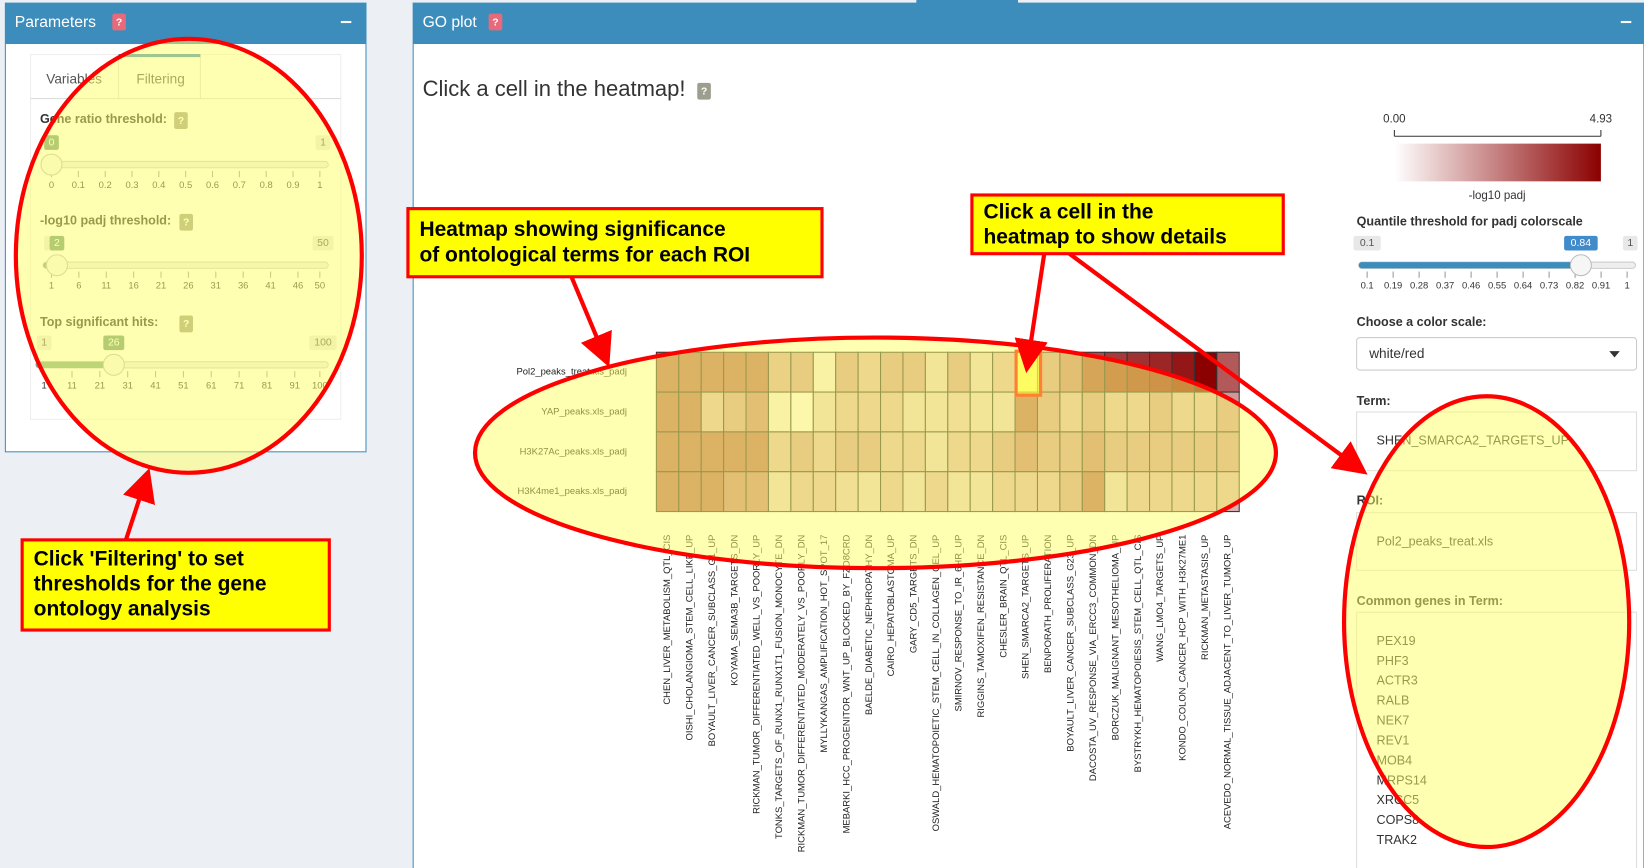 This screenshot has height=868, width=1644. I want to click on column-label: SHEN_SMARCA2_TARGETS_UP, so click(1025, 607).